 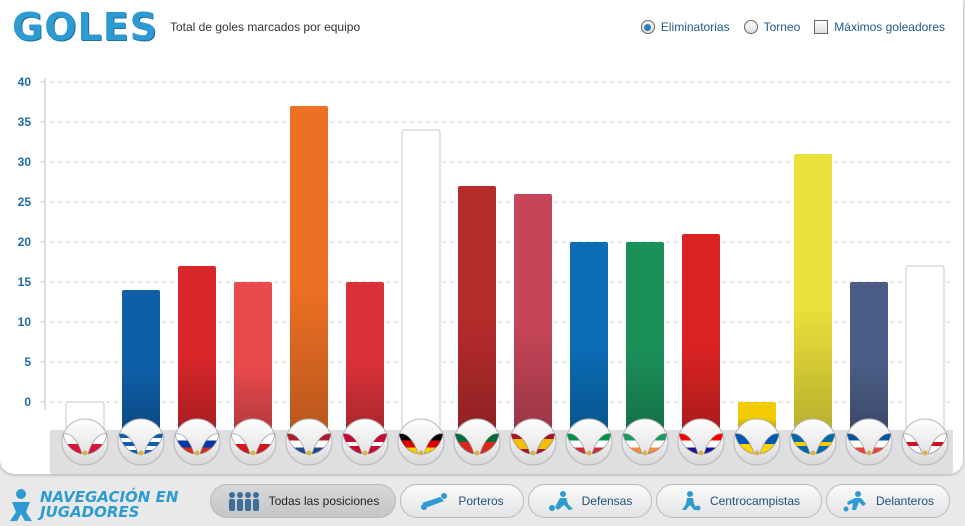 I want to click on y-tick-label: 35, so click(x=25, y=122).